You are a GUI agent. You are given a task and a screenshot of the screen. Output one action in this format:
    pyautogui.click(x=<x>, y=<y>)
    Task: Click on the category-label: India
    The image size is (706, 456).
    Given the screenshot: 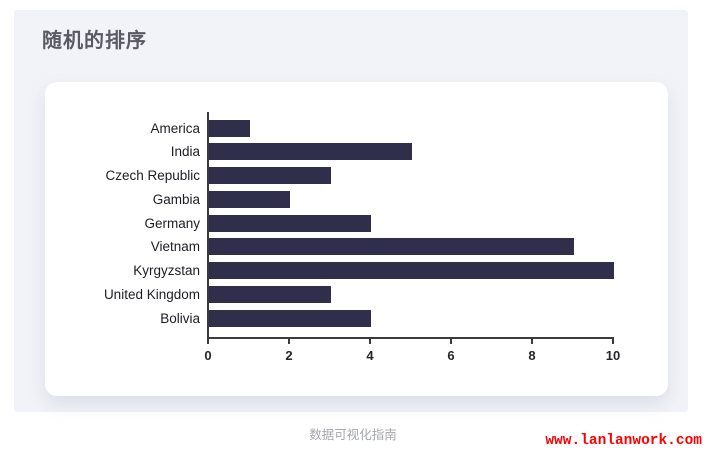 What is the action you would take?
    pyautogui.click(x=185, y=152)
    